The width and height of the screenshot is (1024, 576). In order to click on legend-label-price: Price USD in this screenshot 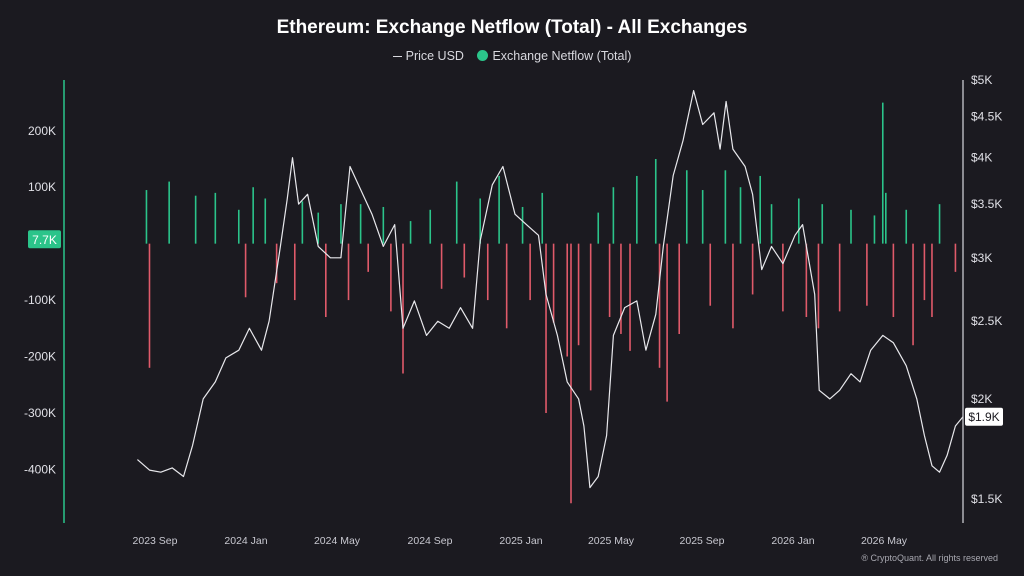, I will do `click(434, 56)`.